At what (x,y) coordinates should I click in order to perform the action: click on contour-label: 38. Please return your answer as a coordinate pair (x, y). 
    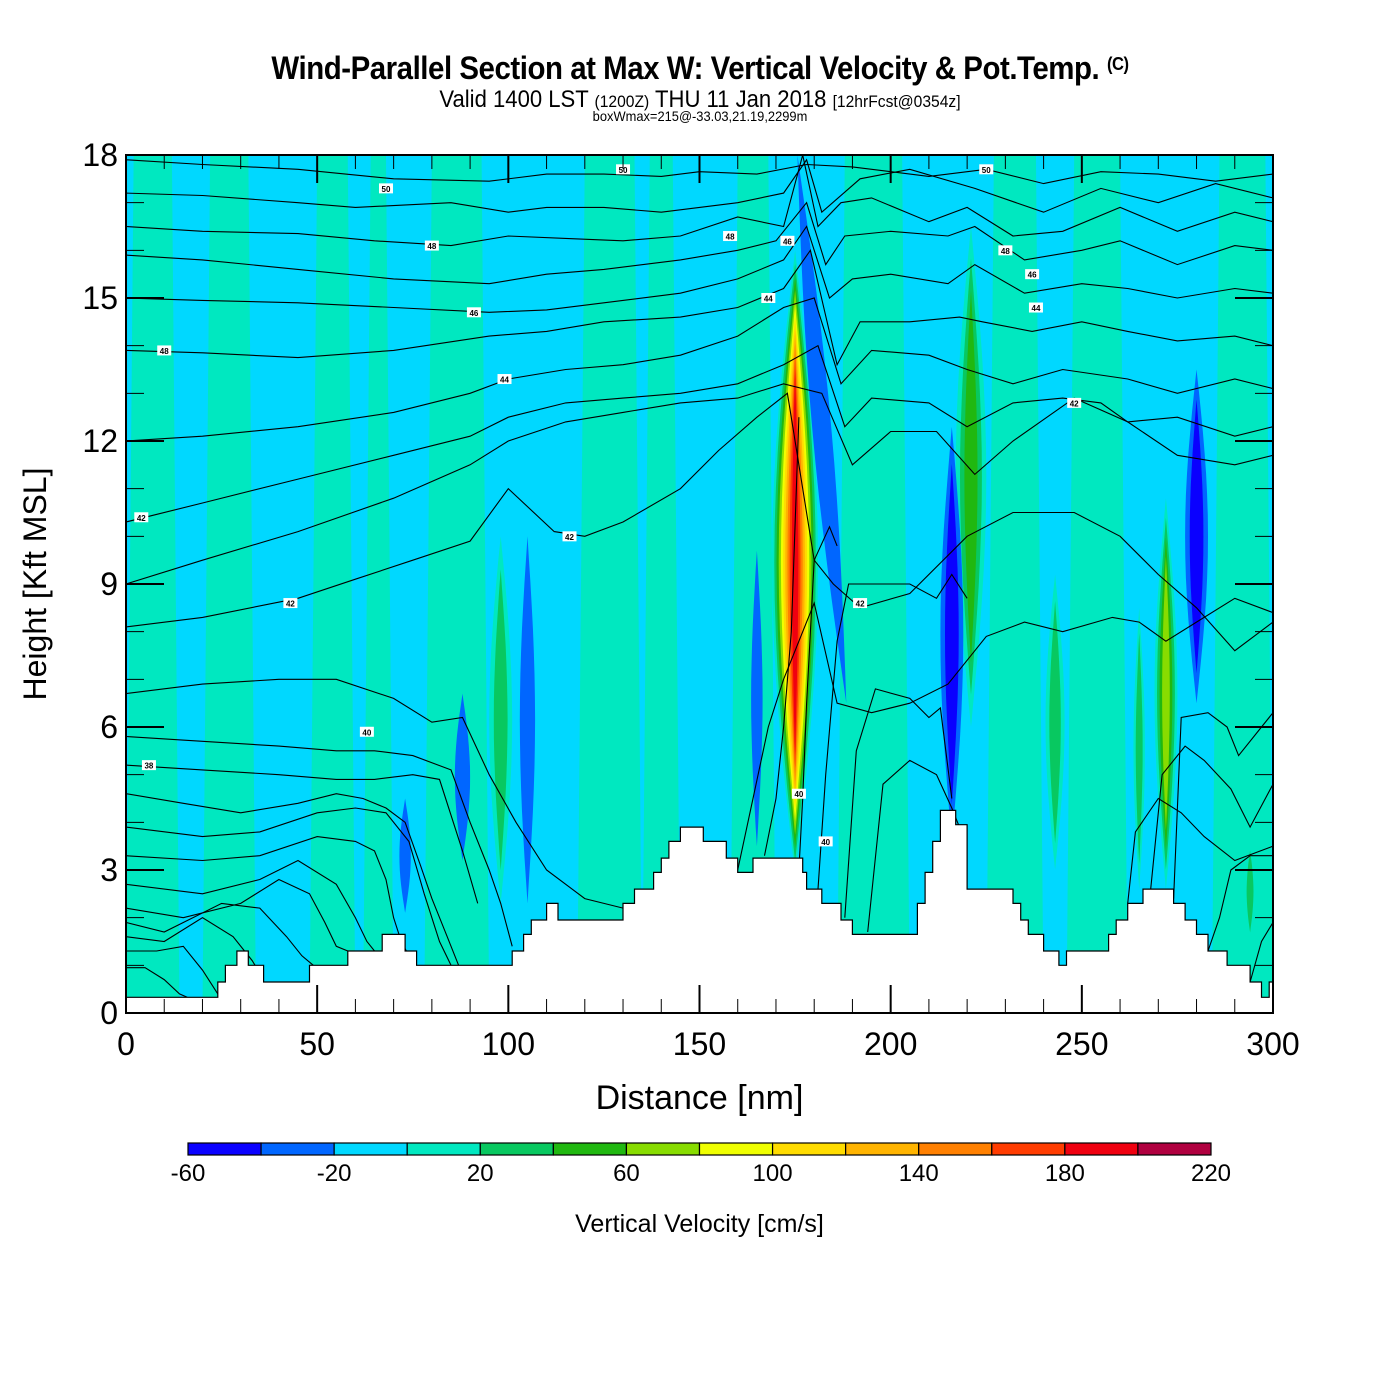
    Looking at the image, I should click on (148, 765).